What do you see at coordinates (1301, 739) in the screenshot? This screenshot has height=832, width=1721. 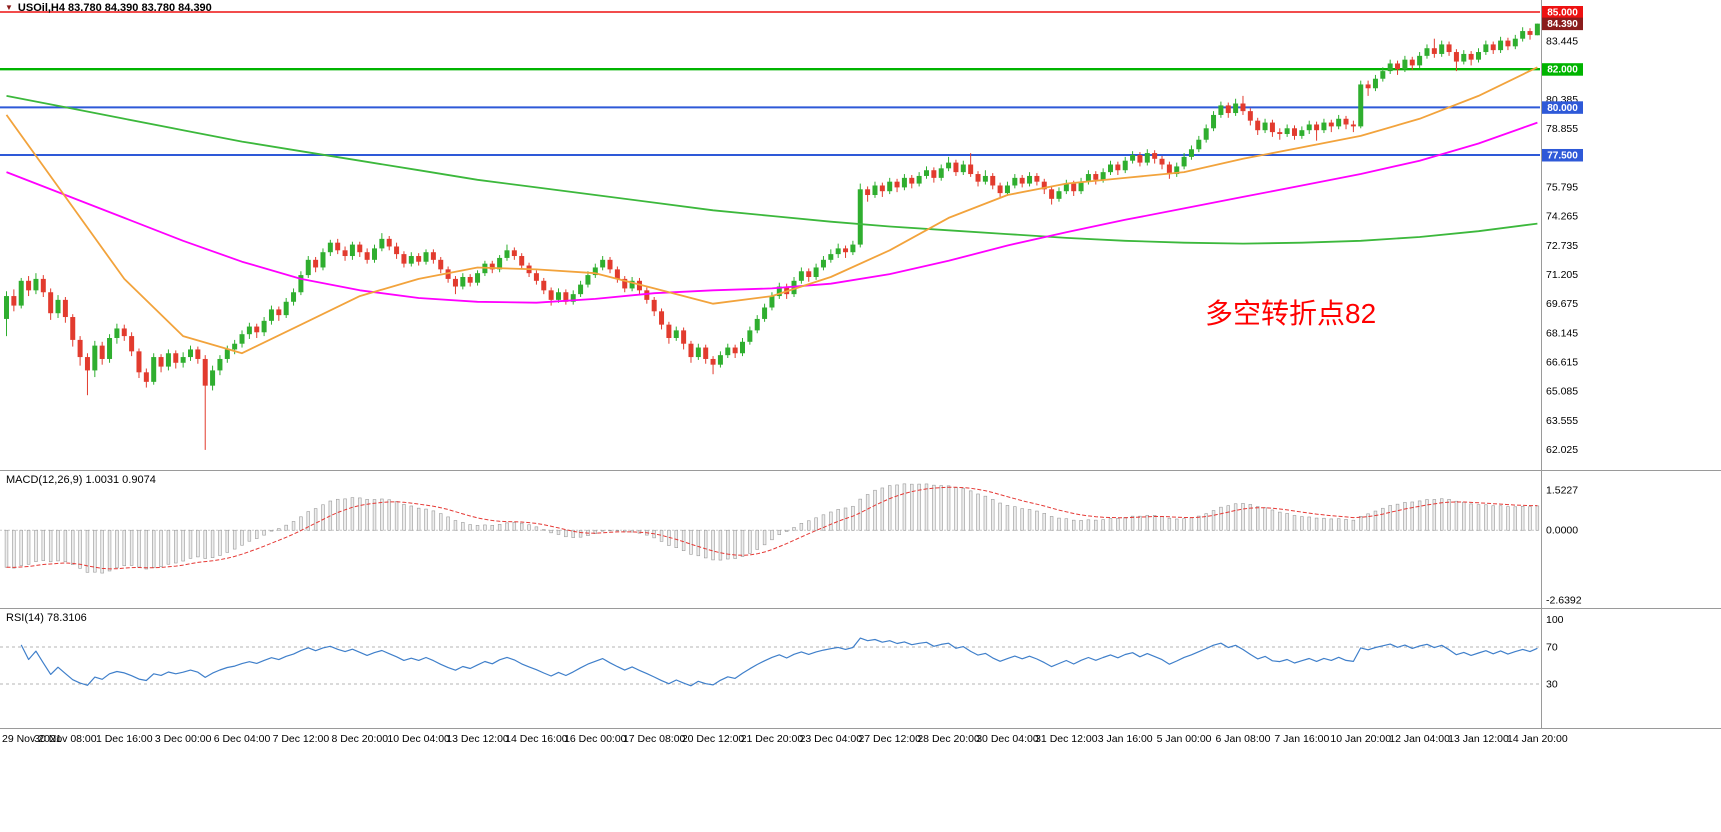 I see `time-label: 7 Jan 16:00` at bounding box center [1301, 739].